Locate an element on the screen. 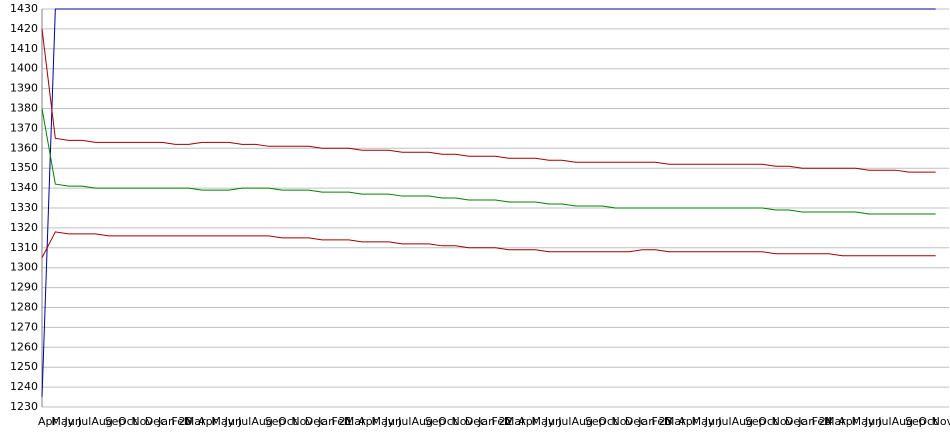  y-tick-label: 1380 is located at coordinates (24, 108).